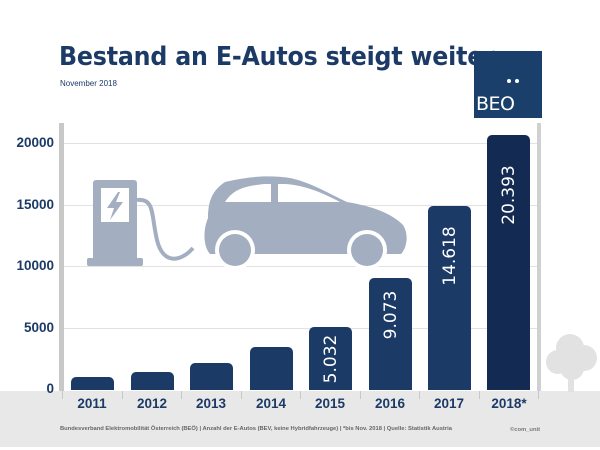  I want to click on bar-2016: 9.073, so click(390, 334).